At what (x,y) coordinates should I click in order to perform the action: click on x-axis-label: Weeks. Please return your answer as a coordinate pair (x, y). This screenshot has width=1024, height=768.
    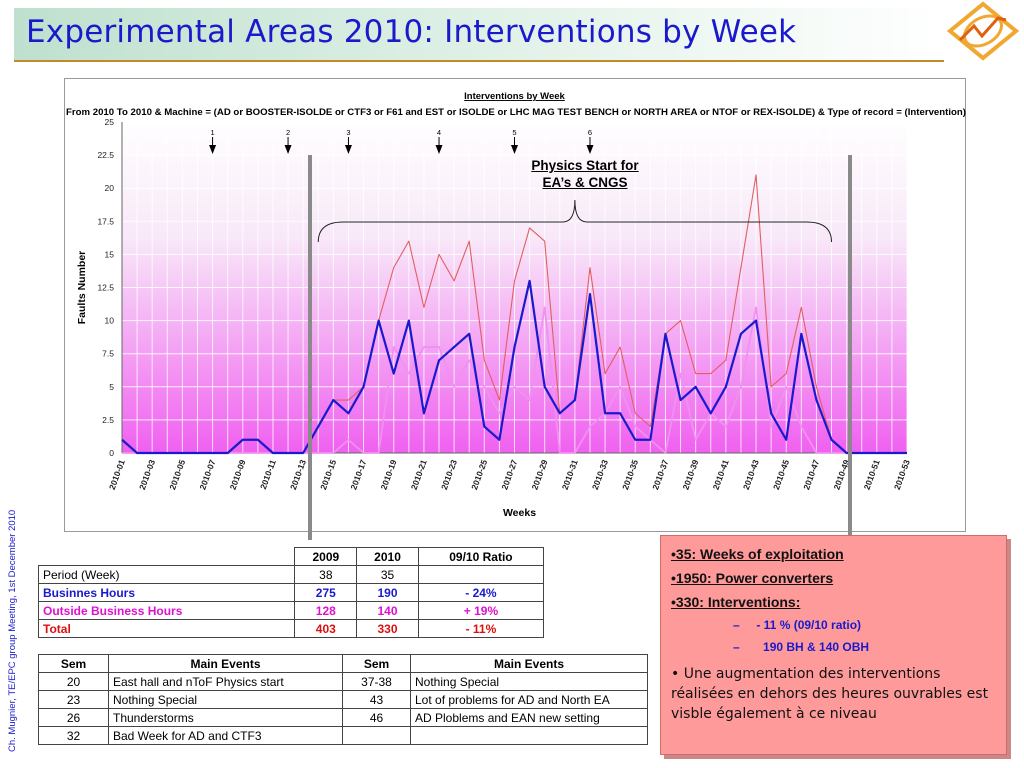
    Looking at the image, I should click on (519, 513).